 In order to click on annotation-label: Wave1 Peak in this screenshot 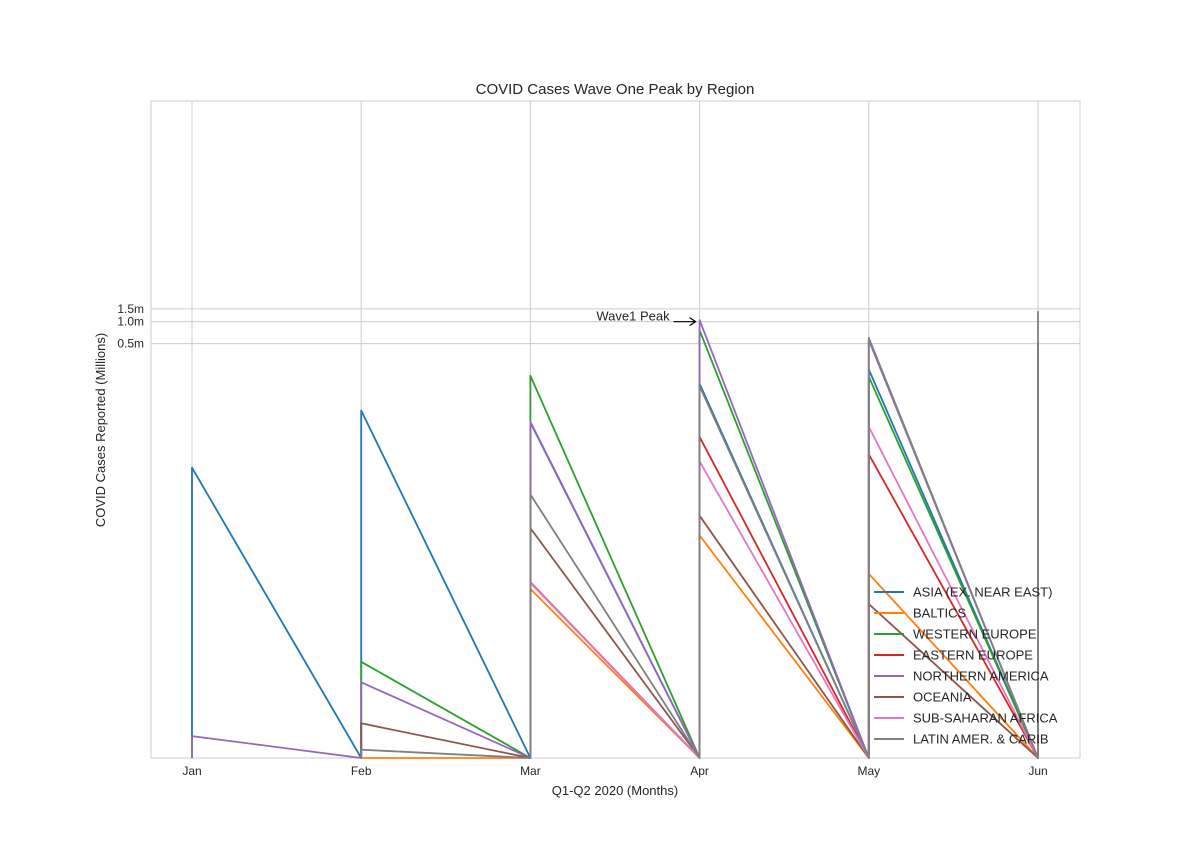, I will do `click(633, 316)`.